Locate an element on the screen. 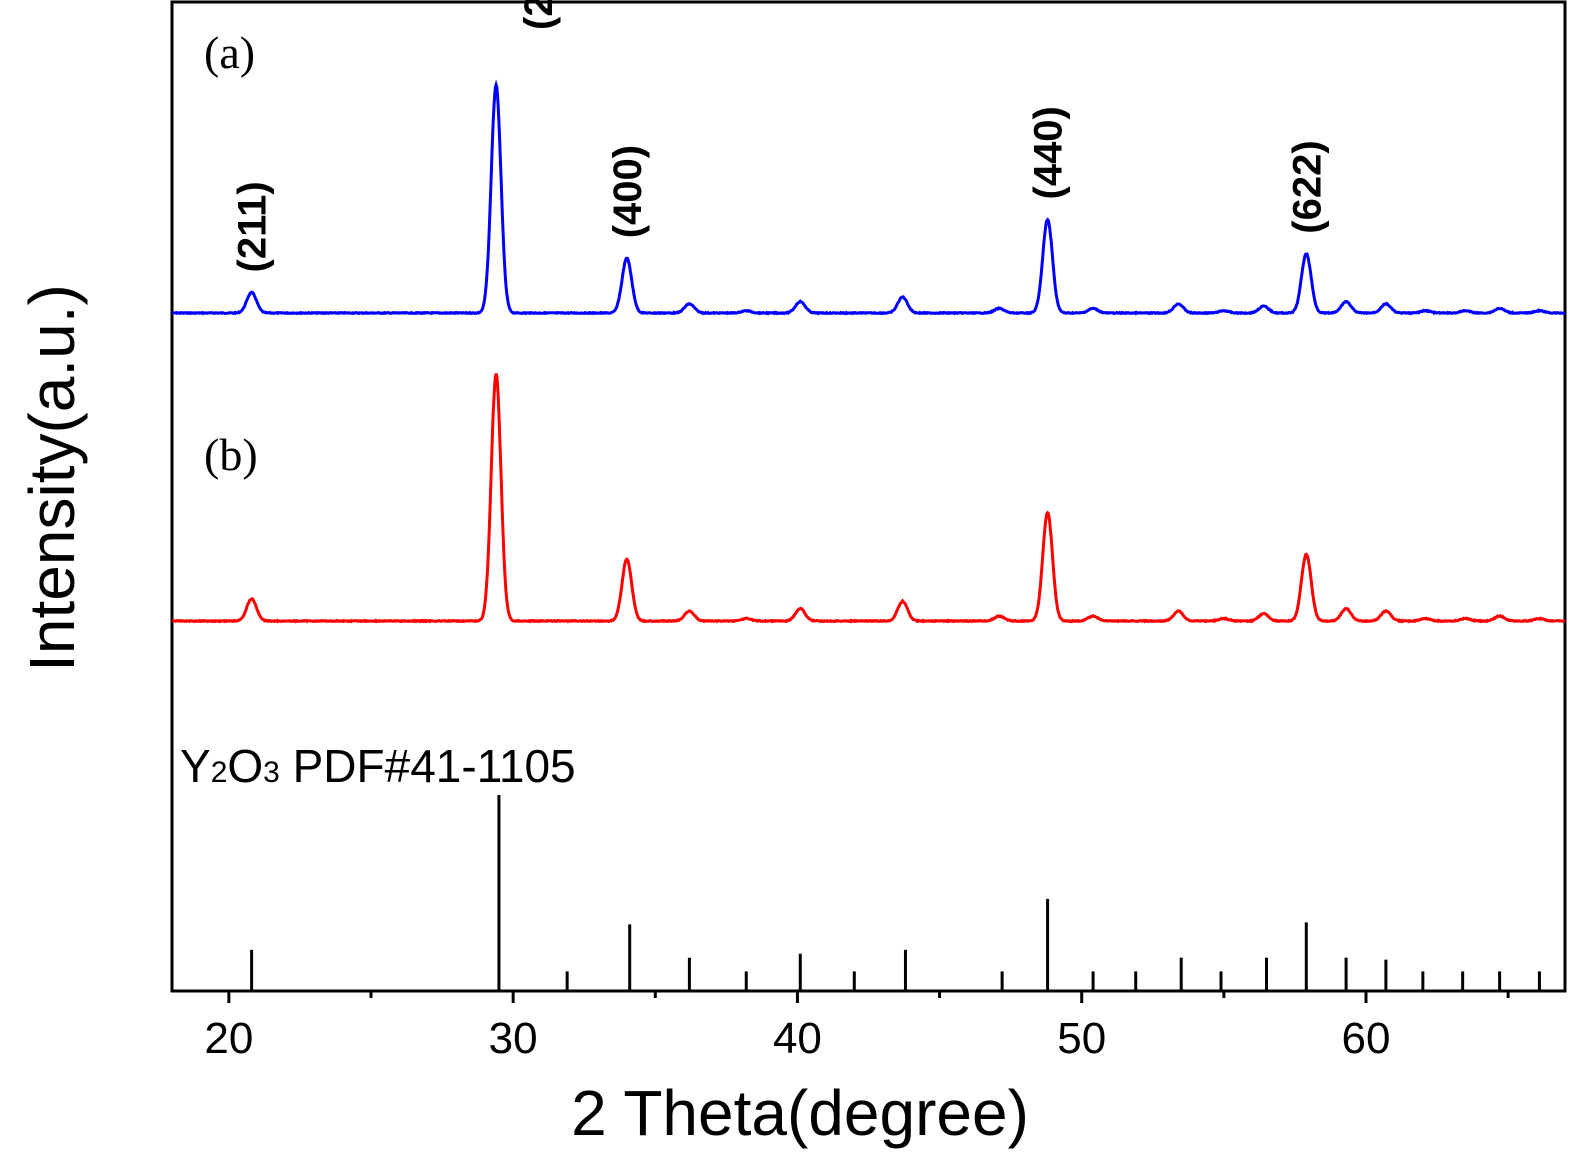 Image resolution: width=1575 pixels, height=1156 pixels. reference-label-o: O is located at coordinates (245, 766).